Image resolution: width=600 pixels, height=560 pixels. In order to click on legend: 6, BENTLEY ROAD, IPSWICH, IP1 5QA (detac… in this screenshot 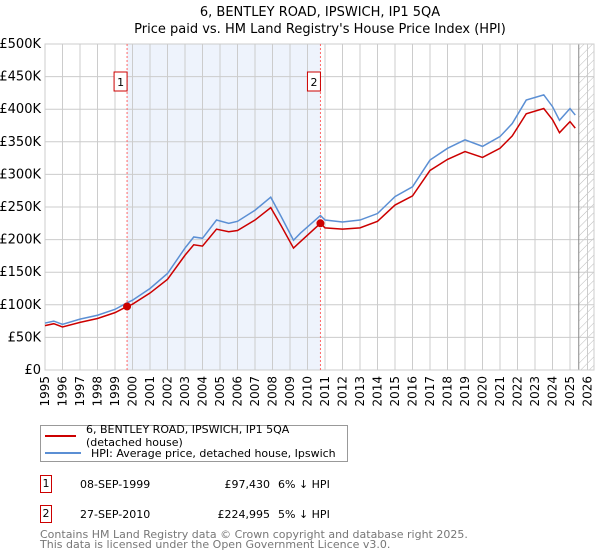, I will do `click(194, 442)`.